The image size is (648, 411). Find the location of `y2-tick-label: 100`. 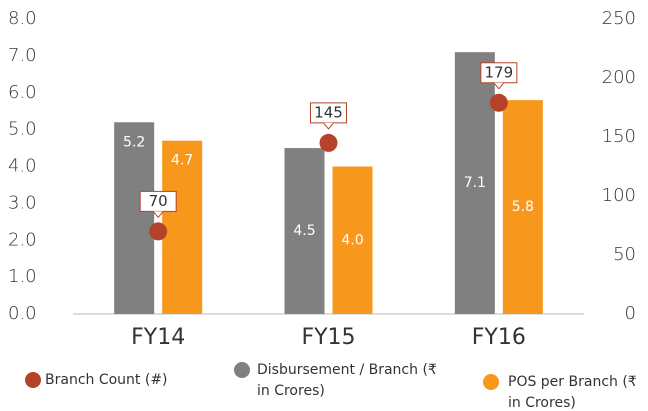

y2-tick-label: 100 is located at coordinates (619, 195).